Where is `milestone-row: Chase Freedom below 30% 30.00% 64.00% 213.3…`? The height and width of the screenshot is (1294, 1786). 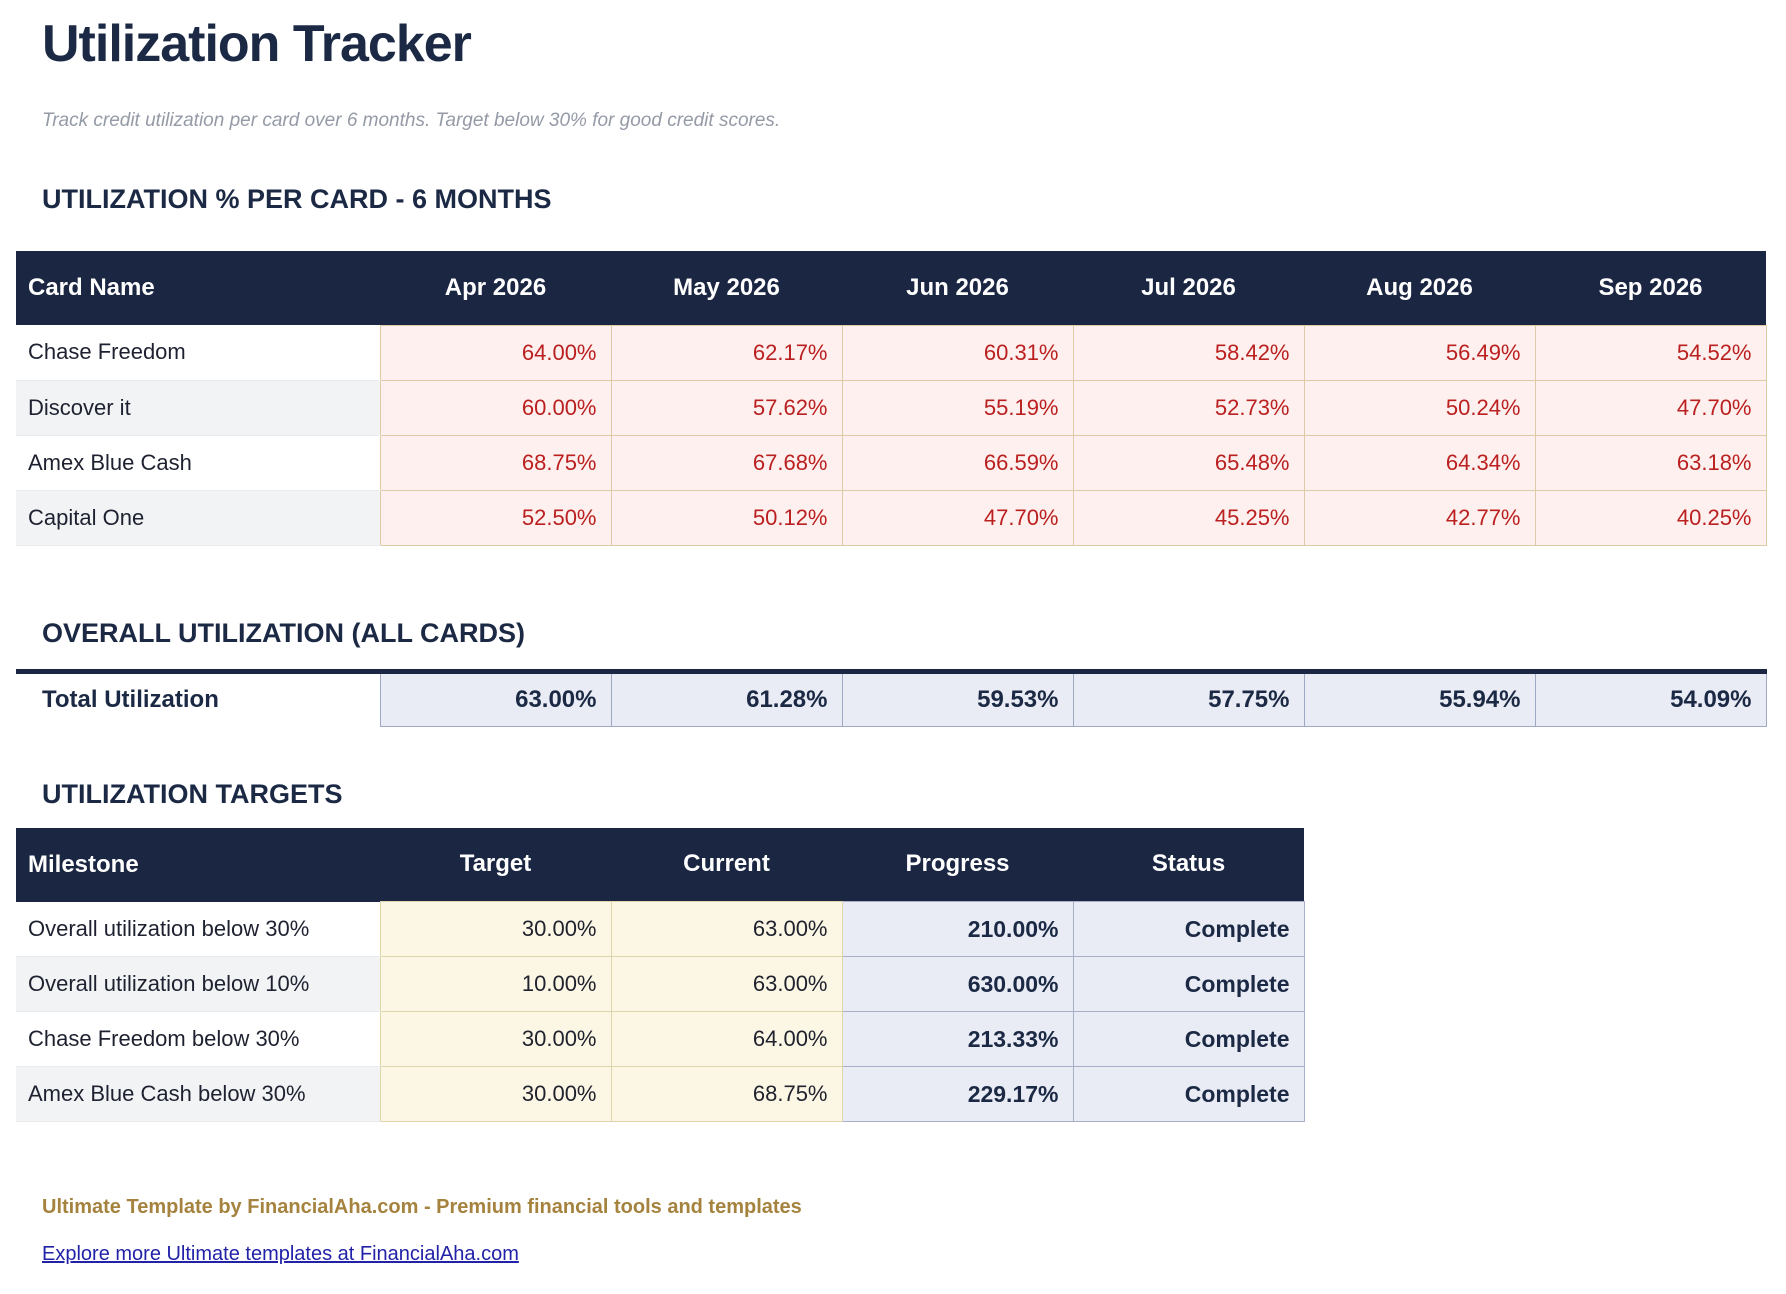 milestone-row: Chase Freedom below 30% 30.00% 64.00% 213.3… is located at coordinates (660, 1039).